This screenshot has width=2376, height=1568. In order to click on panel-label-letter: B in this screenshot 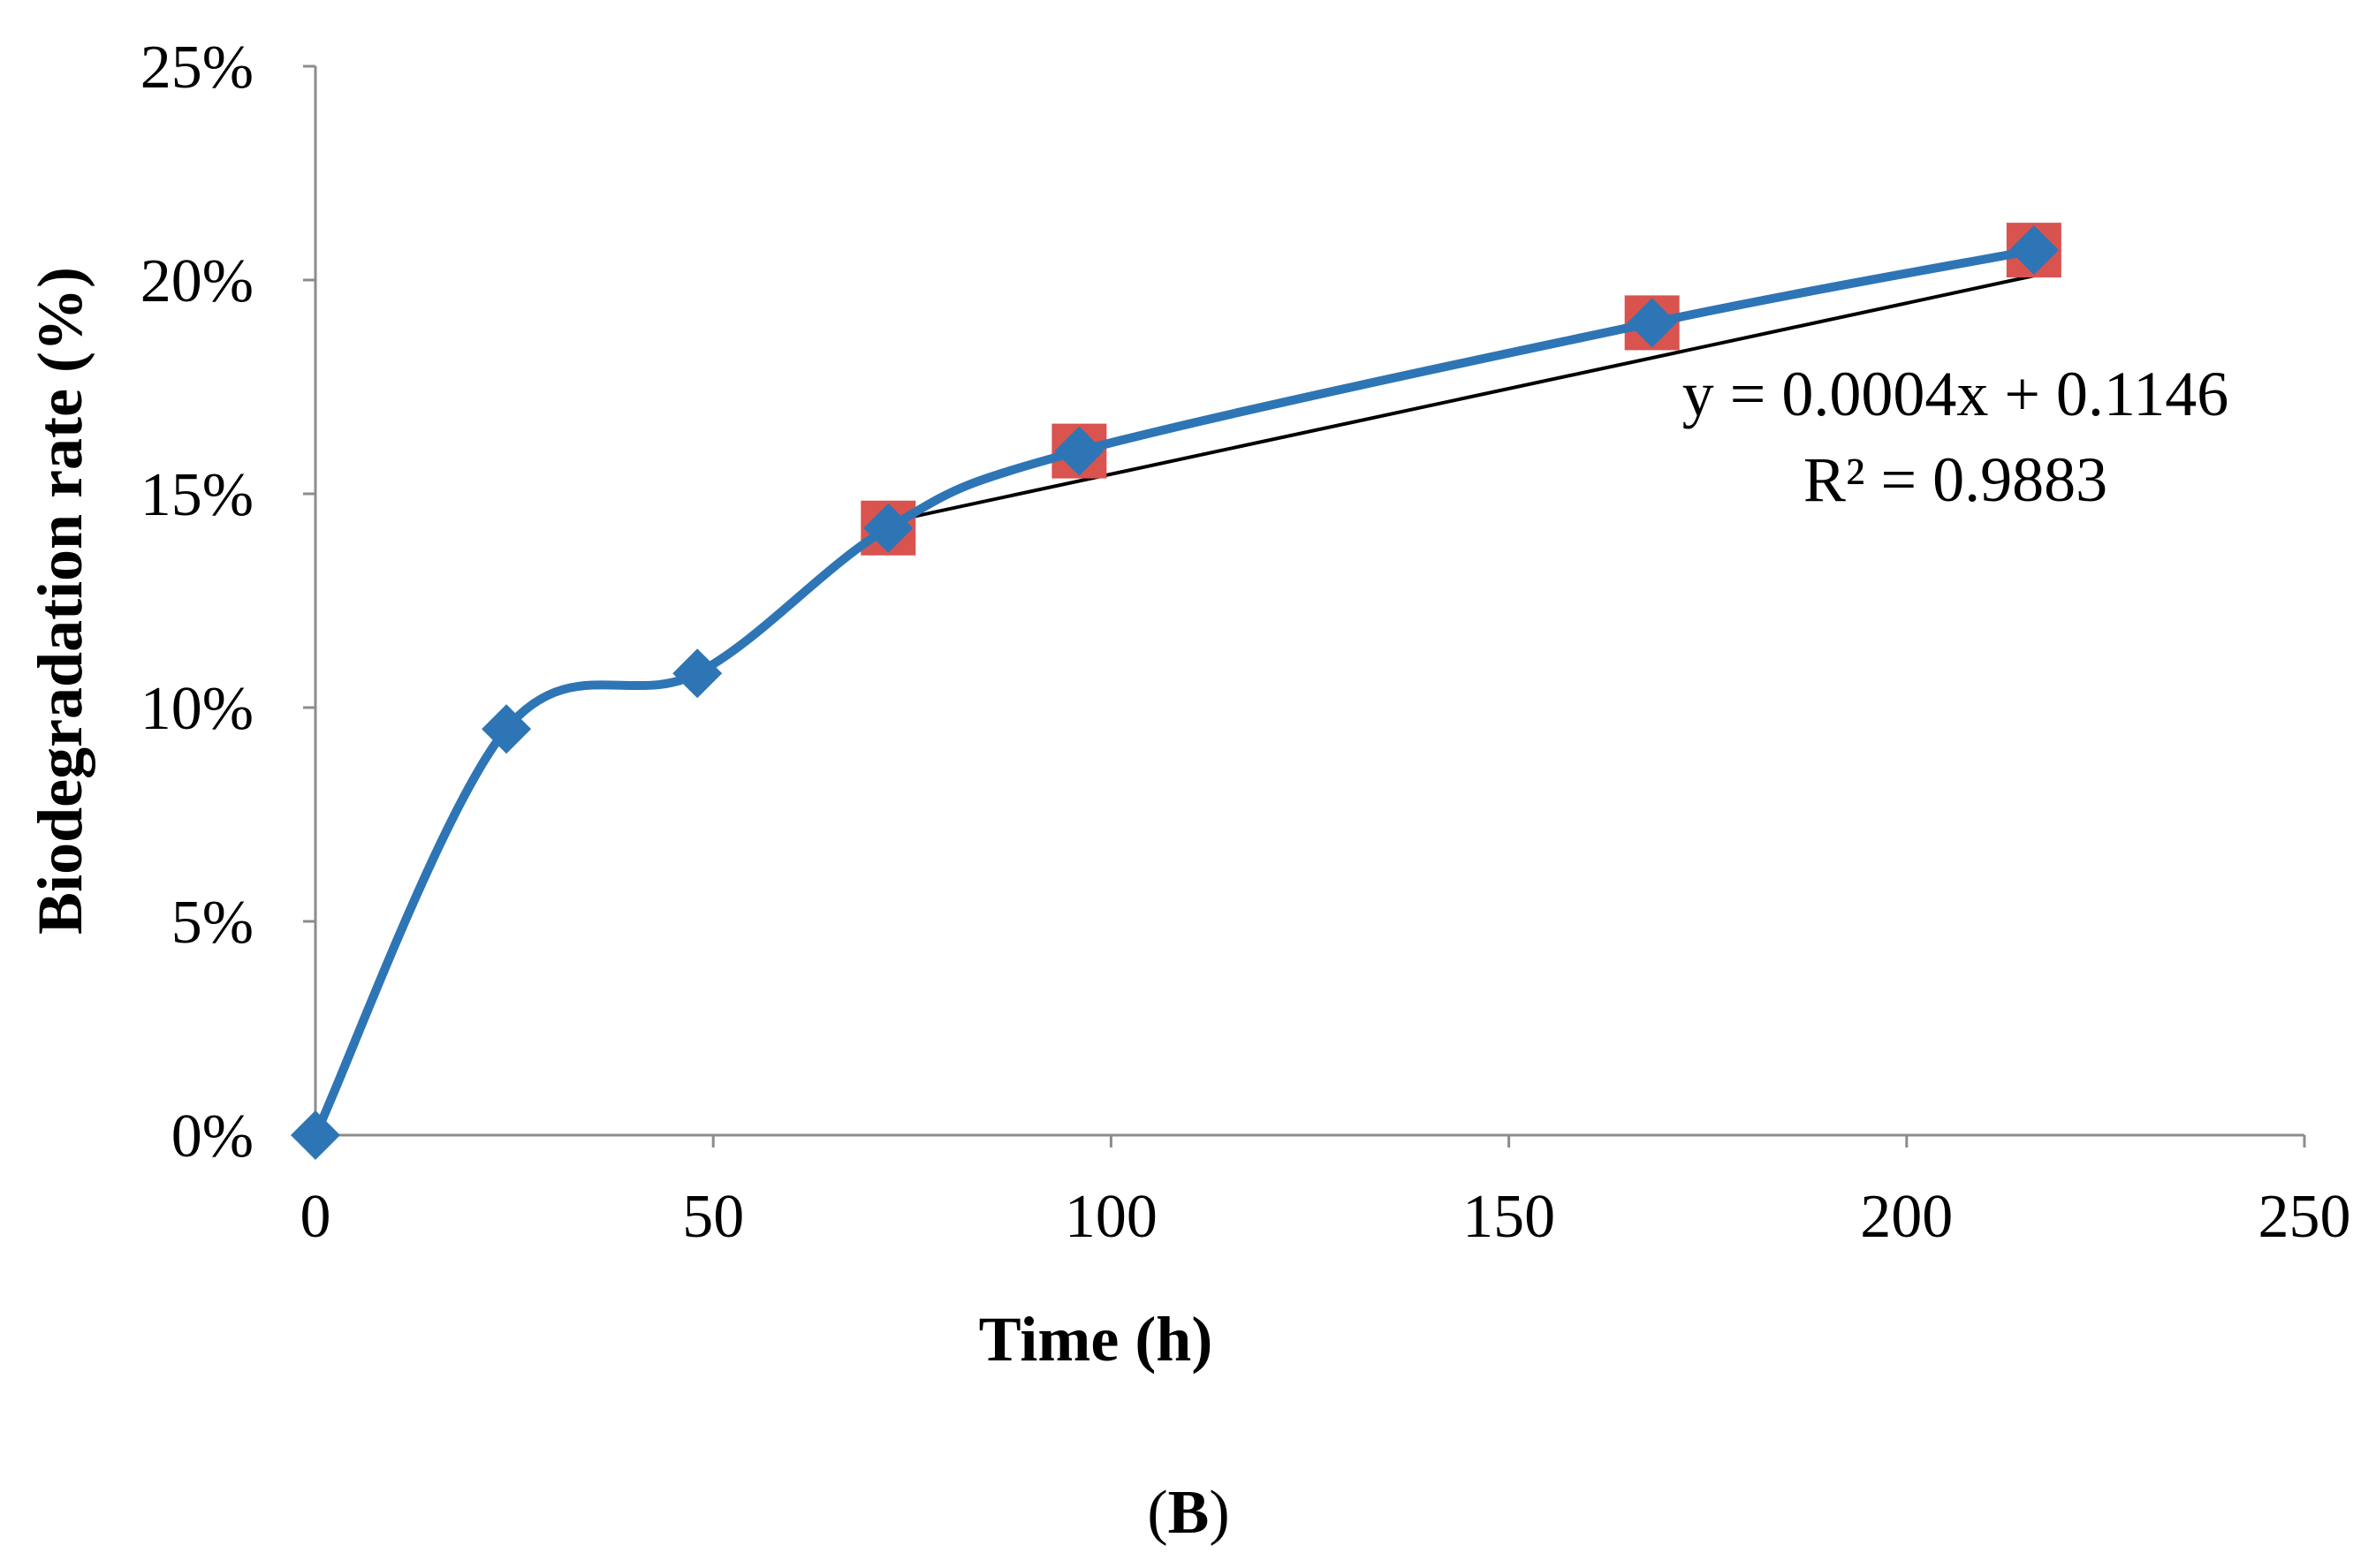, I will do `click(1189, 1513)`.